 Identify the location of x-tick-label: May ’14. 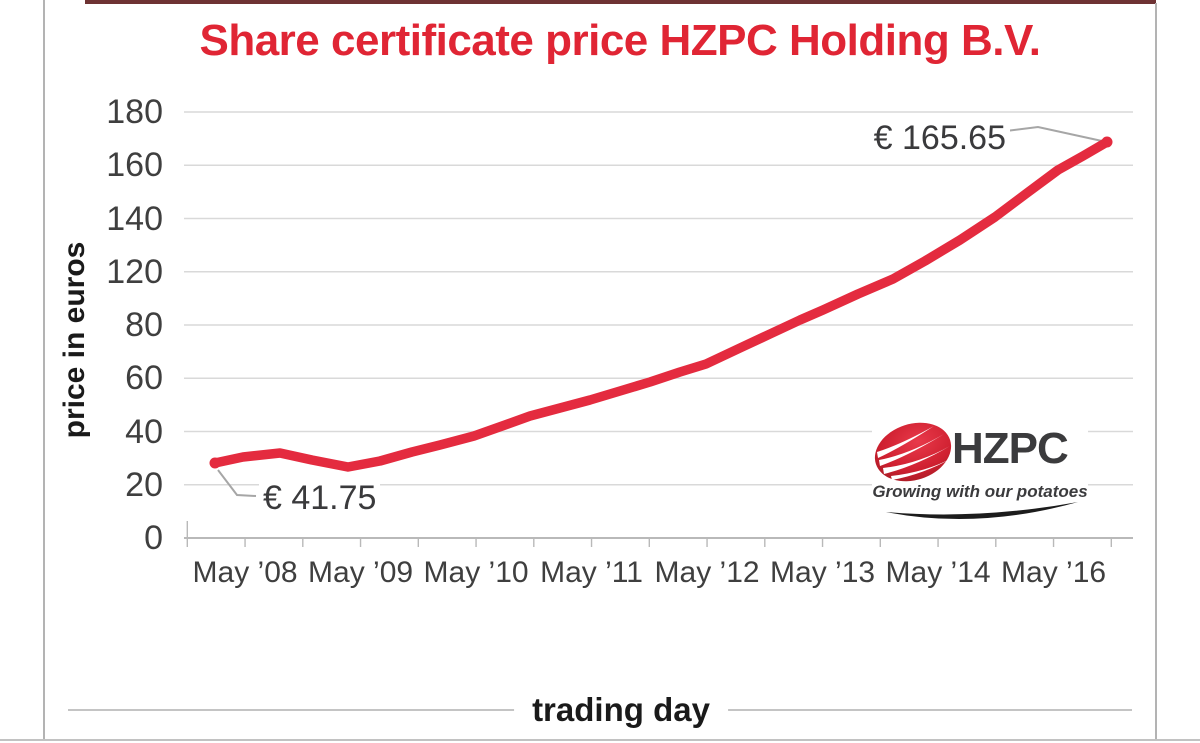
(938, 572).